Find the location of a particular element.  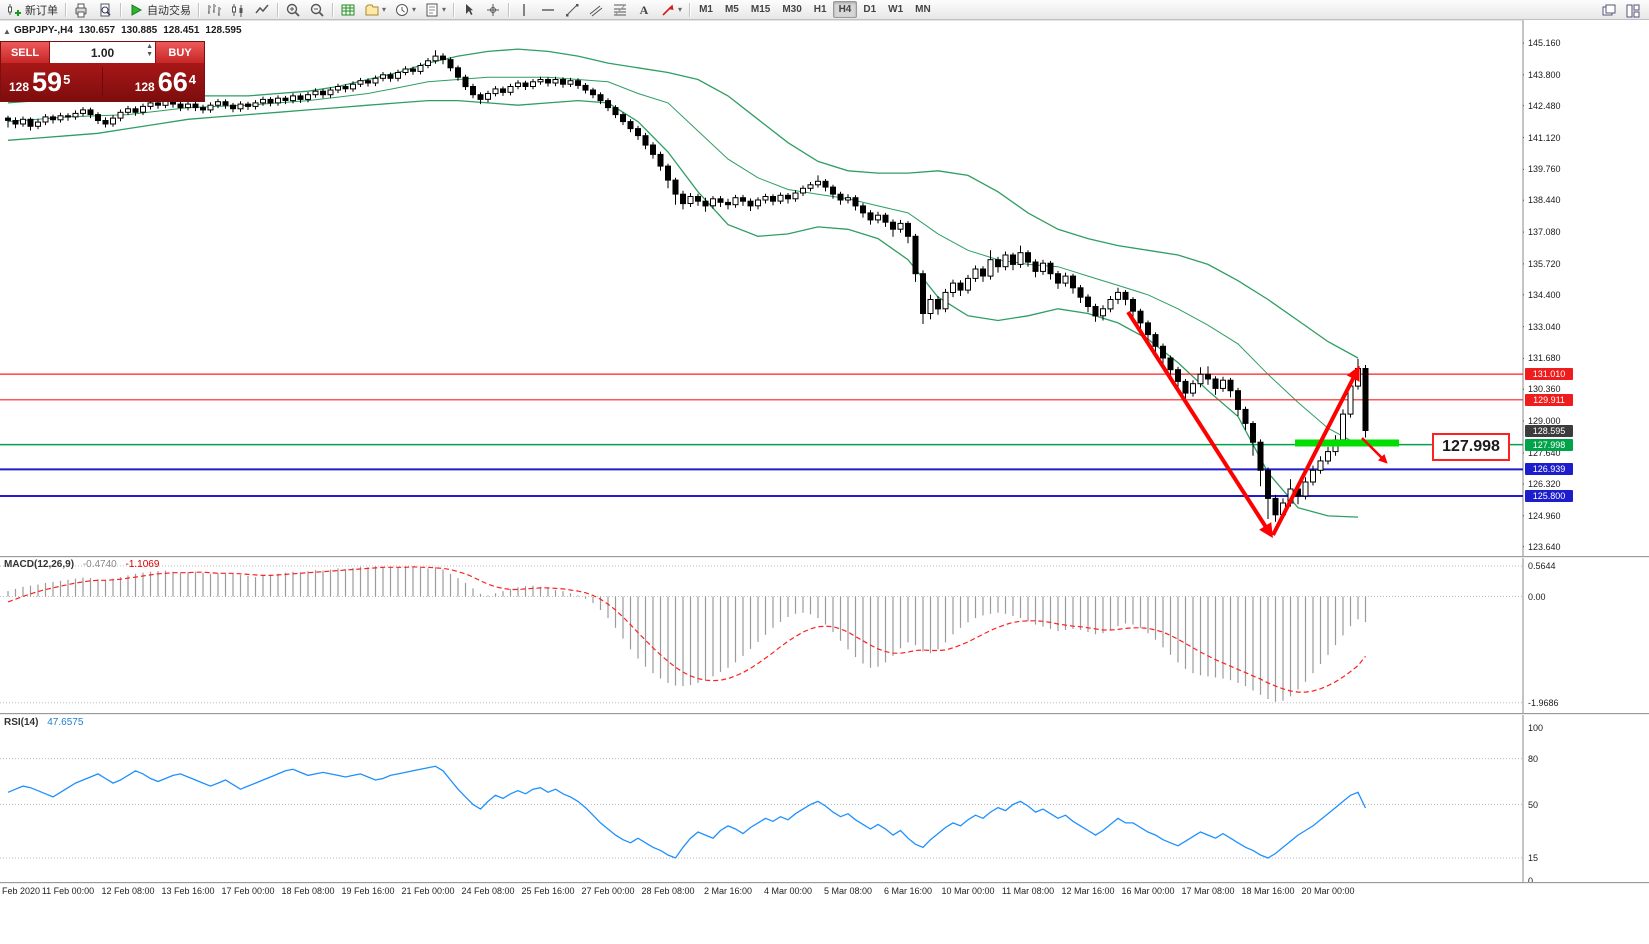

time-axis-label: 16 Mar 00:00 is located at coordinates (1148, 891).